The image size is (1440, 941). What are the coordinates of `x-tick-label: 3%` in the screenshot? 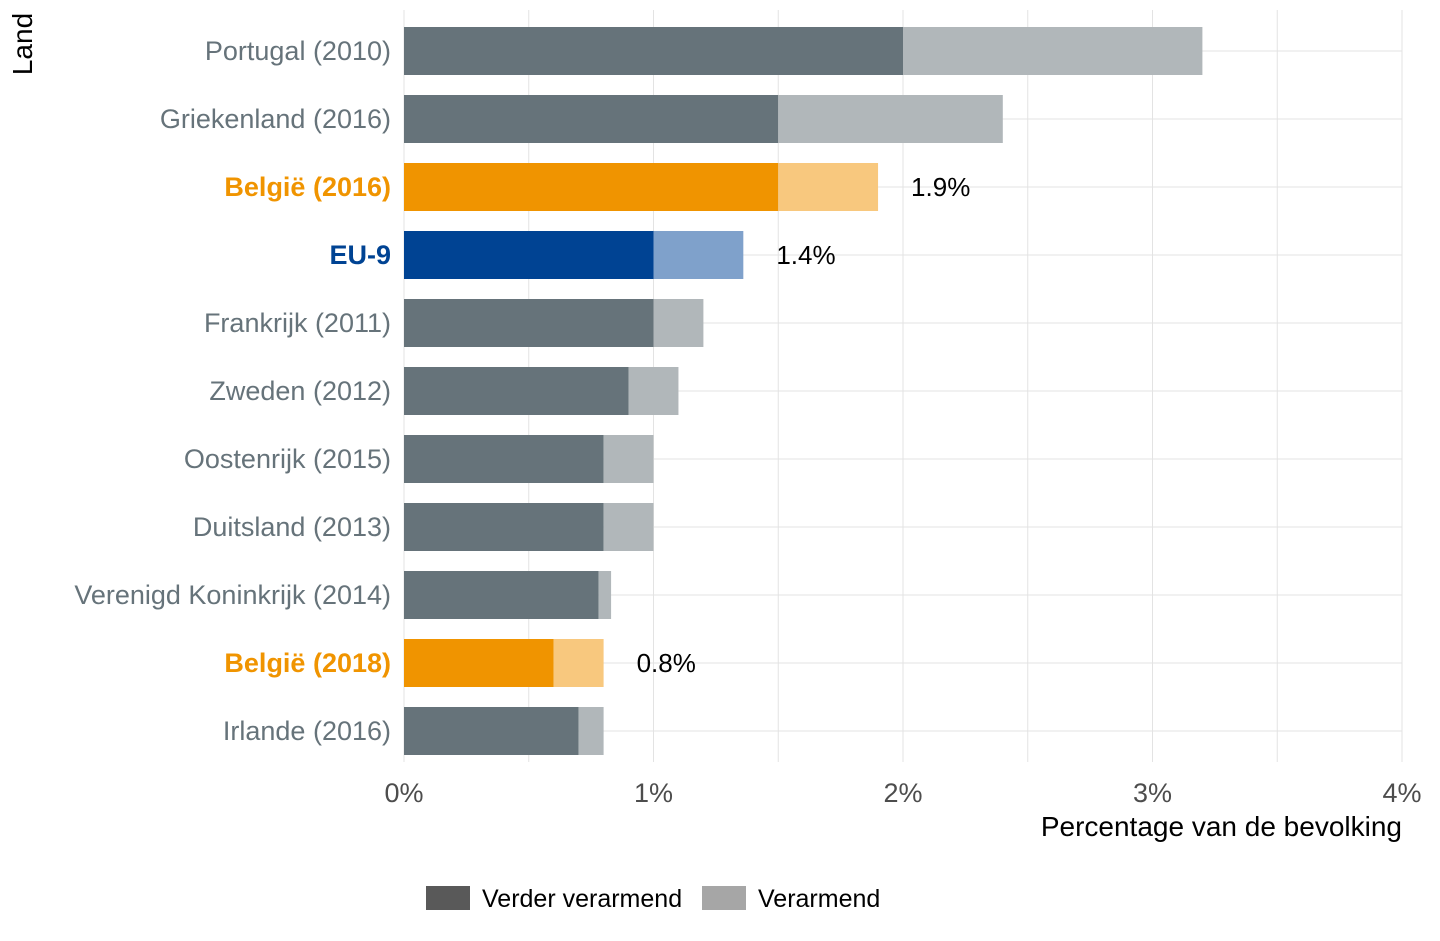 It's located at (1152, 793).